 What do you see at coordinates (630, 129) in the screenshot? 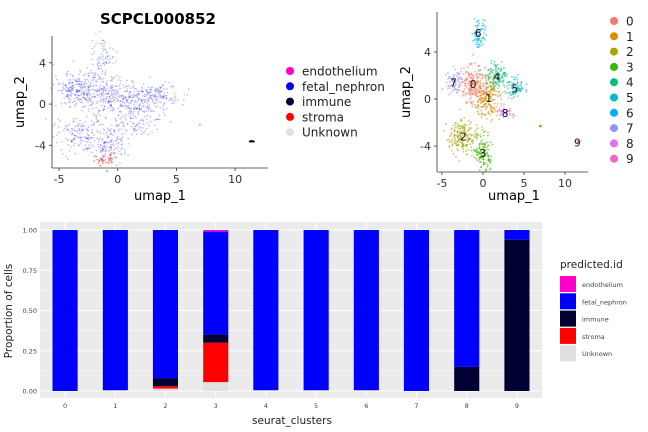
I see `legend-label: 7` at bounding box center [630, 129].